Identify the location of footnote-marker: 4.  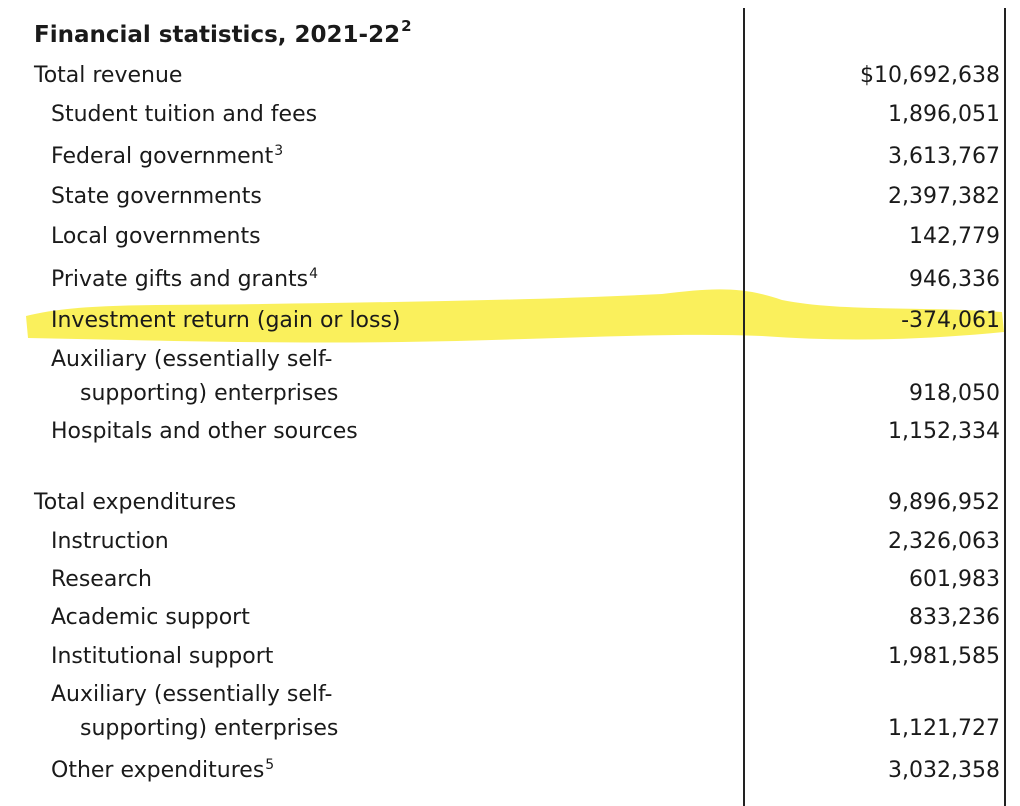
(314, 274).